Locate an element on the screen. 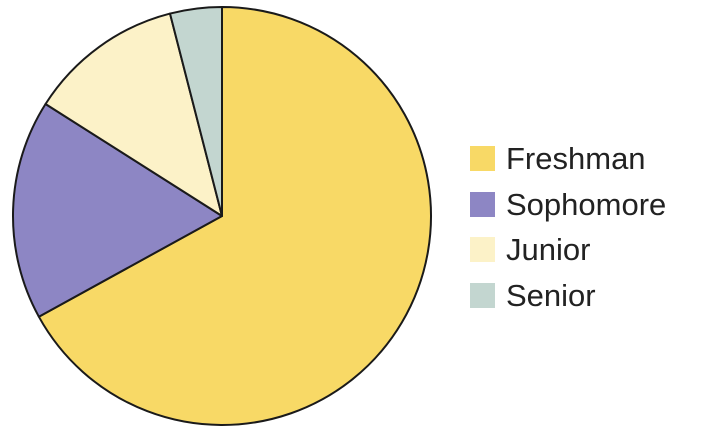 This screenshot has width=703, height=429. legend-item-sophomore: Sophomore is located at coordinates (568, 205).